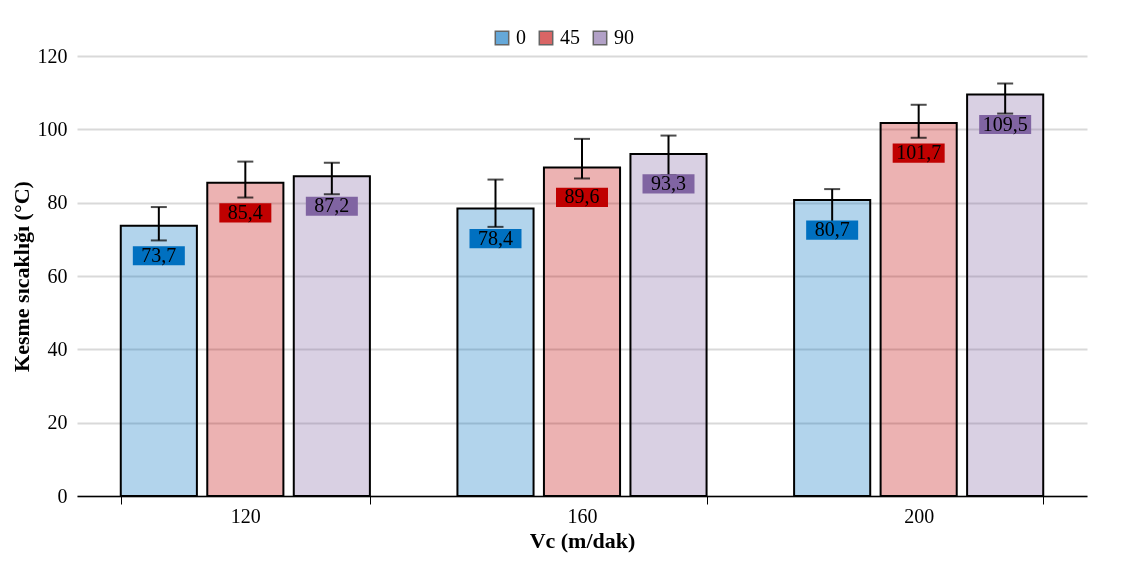 The width and height of the screenshot is (1146, 588). Describe the element at coordinates (245, 211) in the screenshot. I see `data-label: 85,4` at that location.